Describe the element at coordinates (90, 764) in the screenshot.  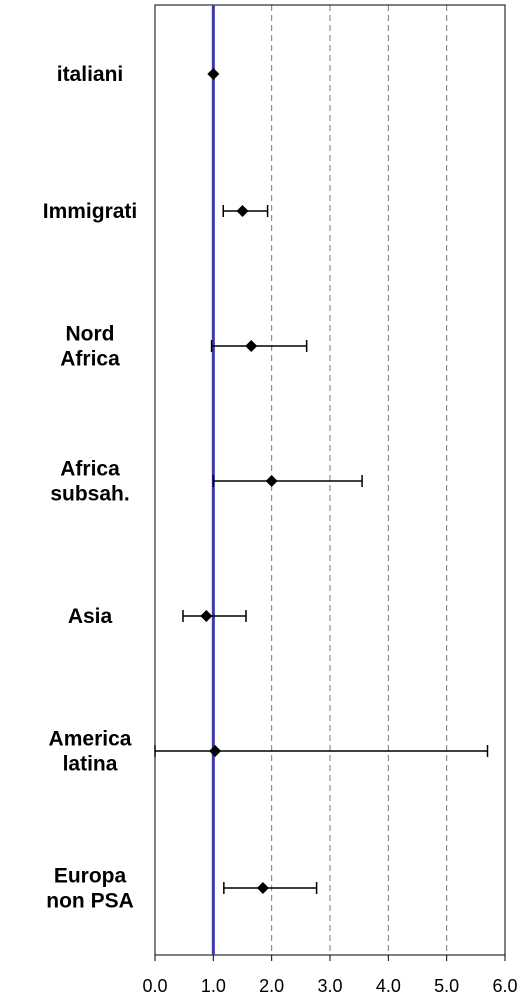
I see `category-label: latina` at that location.